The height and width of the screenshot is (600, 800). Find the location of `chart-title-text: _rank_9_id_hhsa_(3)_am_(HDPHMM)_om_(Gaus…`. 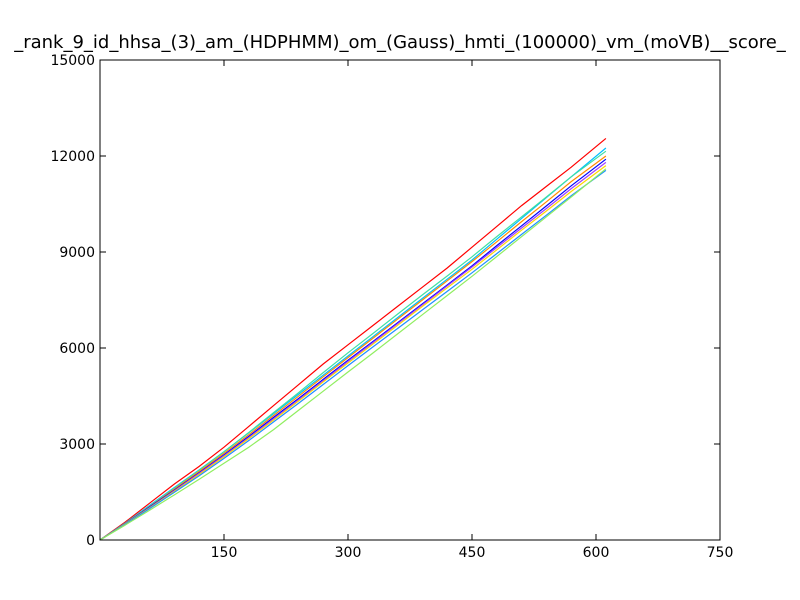

chart-title-text: _rank_9_id_hhsa_(3)_am_(HDPHMM)_om_(Gaus… is located at coordinates (400, 42).